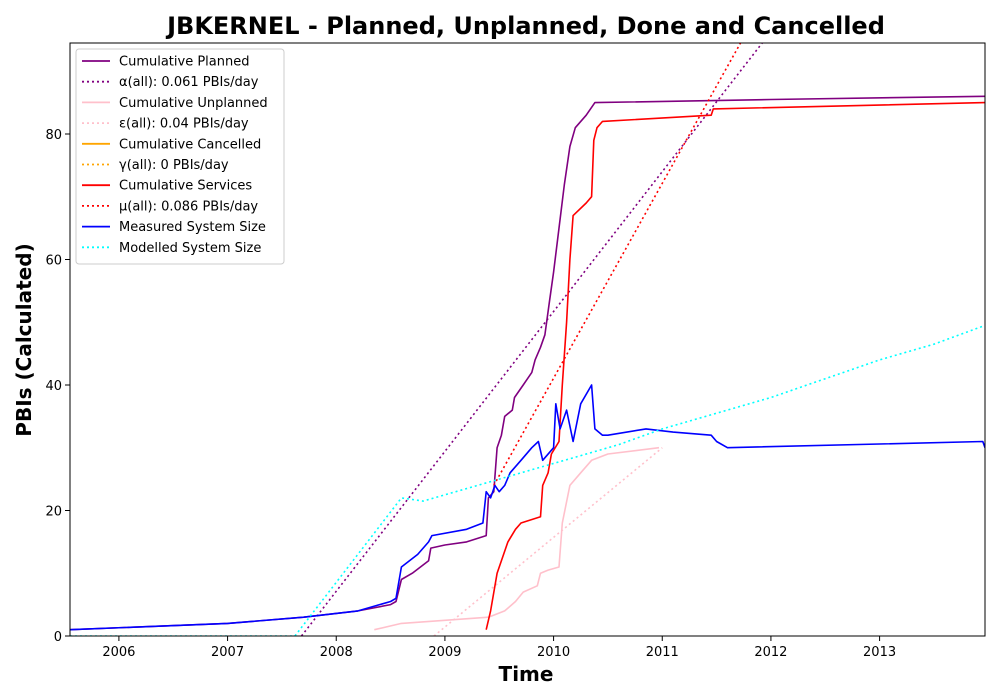  What do you see at coordinates (184, 124) in the screenshot?
I see `legend-label: ε(all): 0.04 PBIs/day` at bounding box center [184, 124].